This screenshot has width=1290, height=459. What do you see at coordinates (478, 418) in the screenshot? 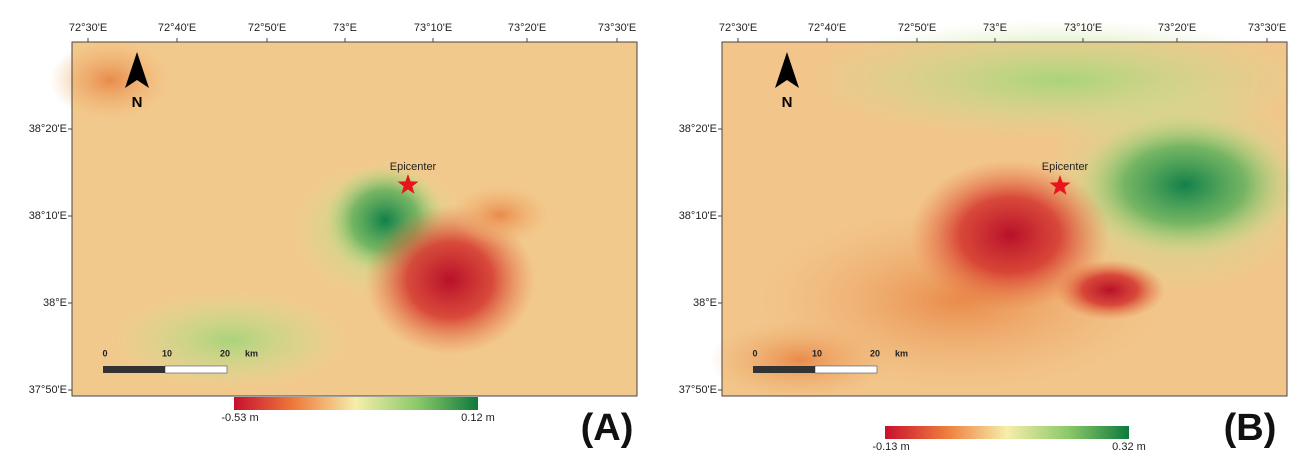
I see `colorbar-max: 0.12 m` at bounding box center [478, 418].